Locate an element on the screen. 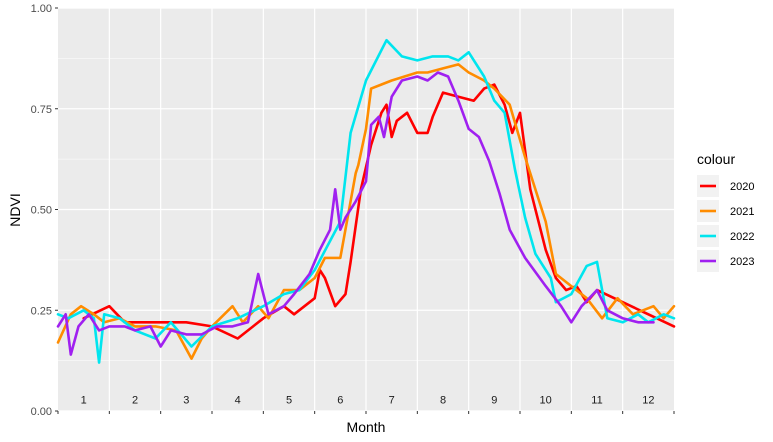 Image resolution: width=773 pixels, height=442 pixels. legend-title: colour is located at coordinates (716, 159).